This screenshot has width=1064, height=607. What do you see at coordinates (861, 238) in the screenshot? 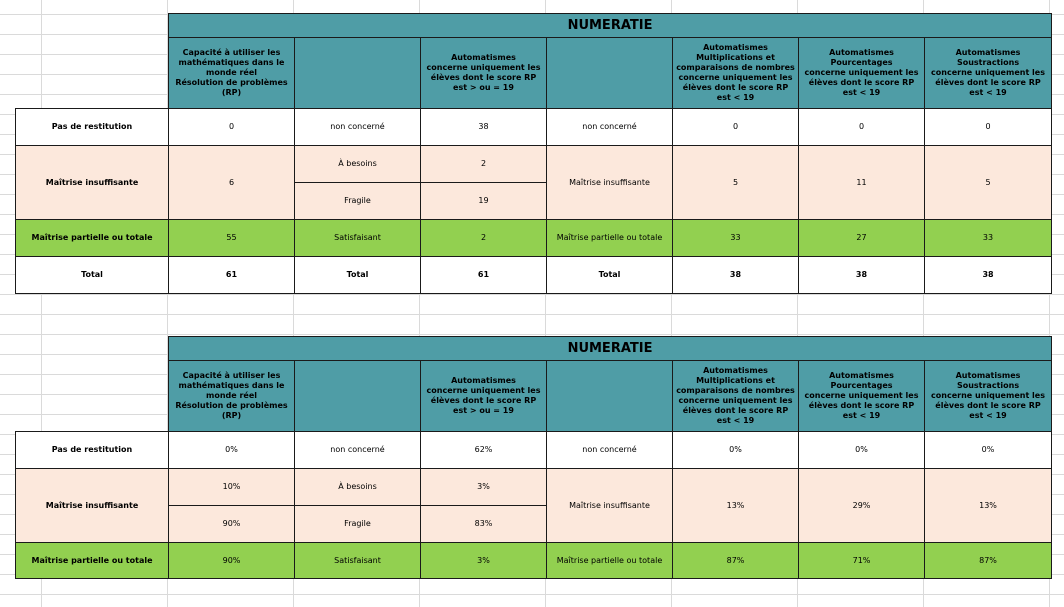
I see `cell: 27` at bounding box center [861, 238].